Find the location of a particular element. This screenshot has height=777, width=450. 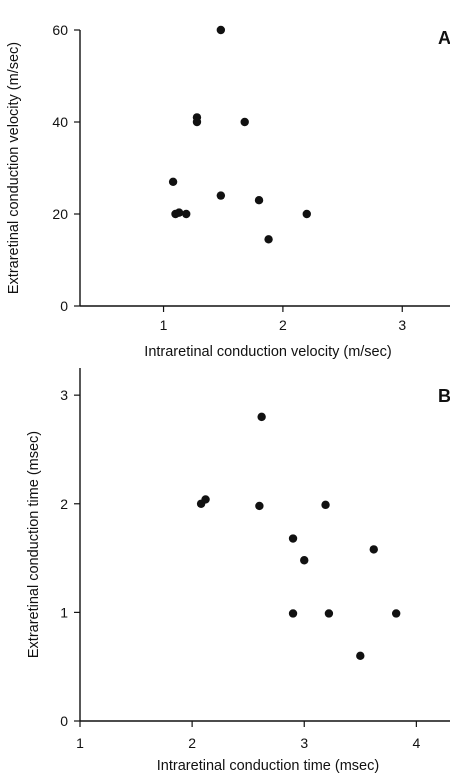

x-axis-label: Intraretinal conduction velocity (m/sec) is located at coordinates (267, 352).